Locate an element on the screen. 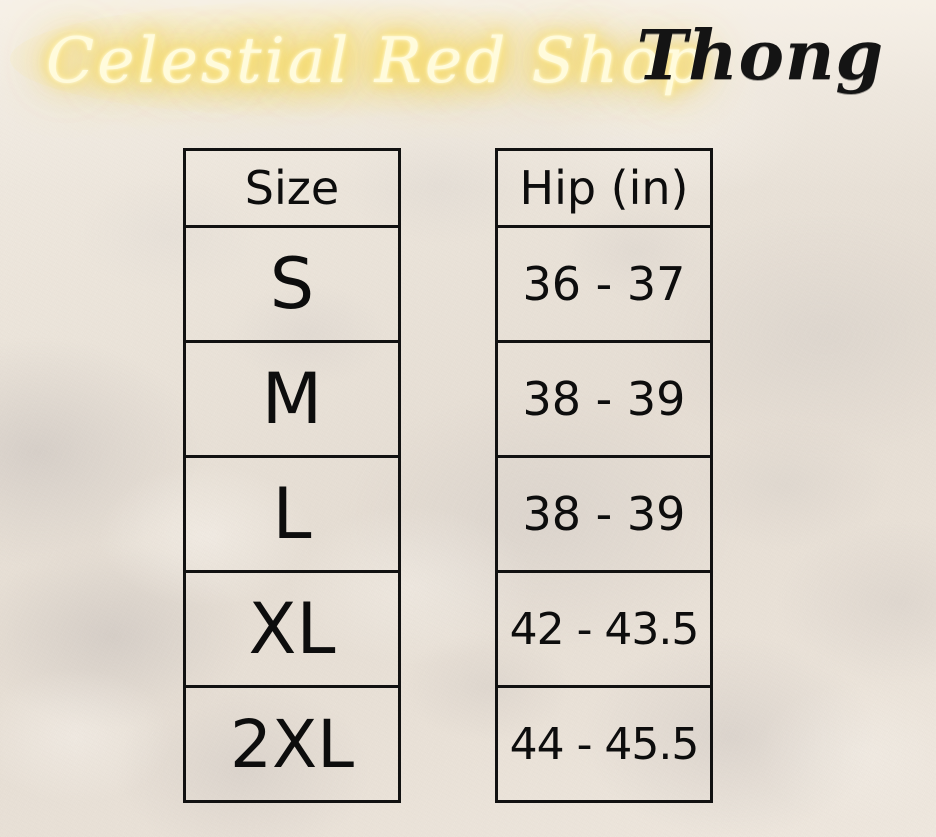 The image size is (936, 837). table-row: L is located at coordinates (292, 514).